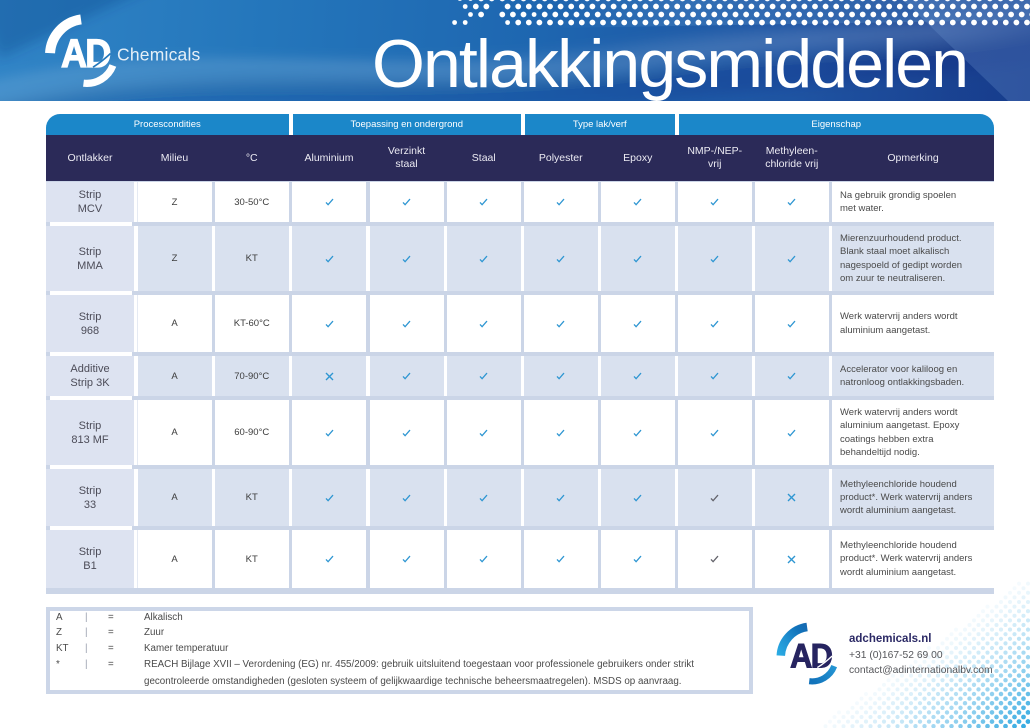 The width and height of the screenshot is (1030, 728). What do you see at coordinates (159, 55) in the screenshot?
I see `svg-text: Chemicals` at bounding box center [159, 55].